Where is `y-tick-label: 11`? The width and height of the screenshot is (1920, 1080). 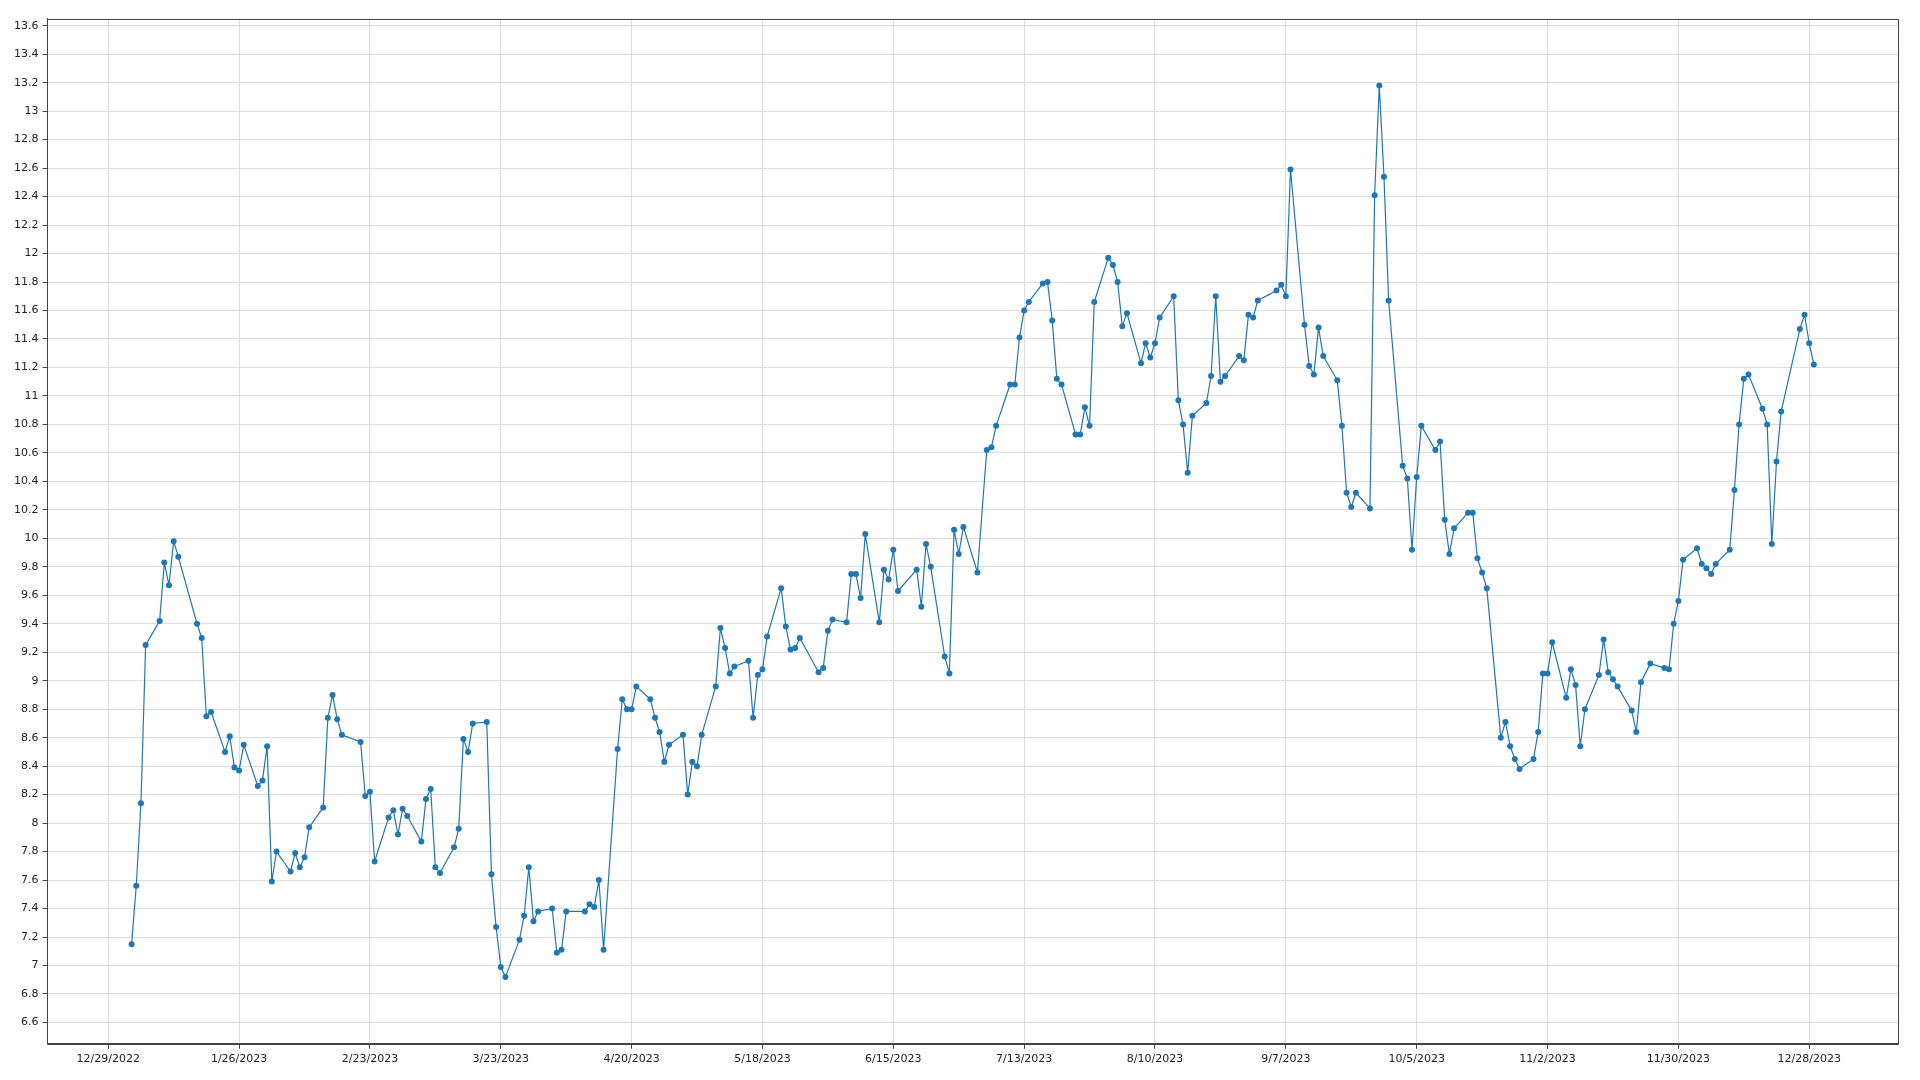 y-tick-label: 11 is located at coordinates (31, 395).